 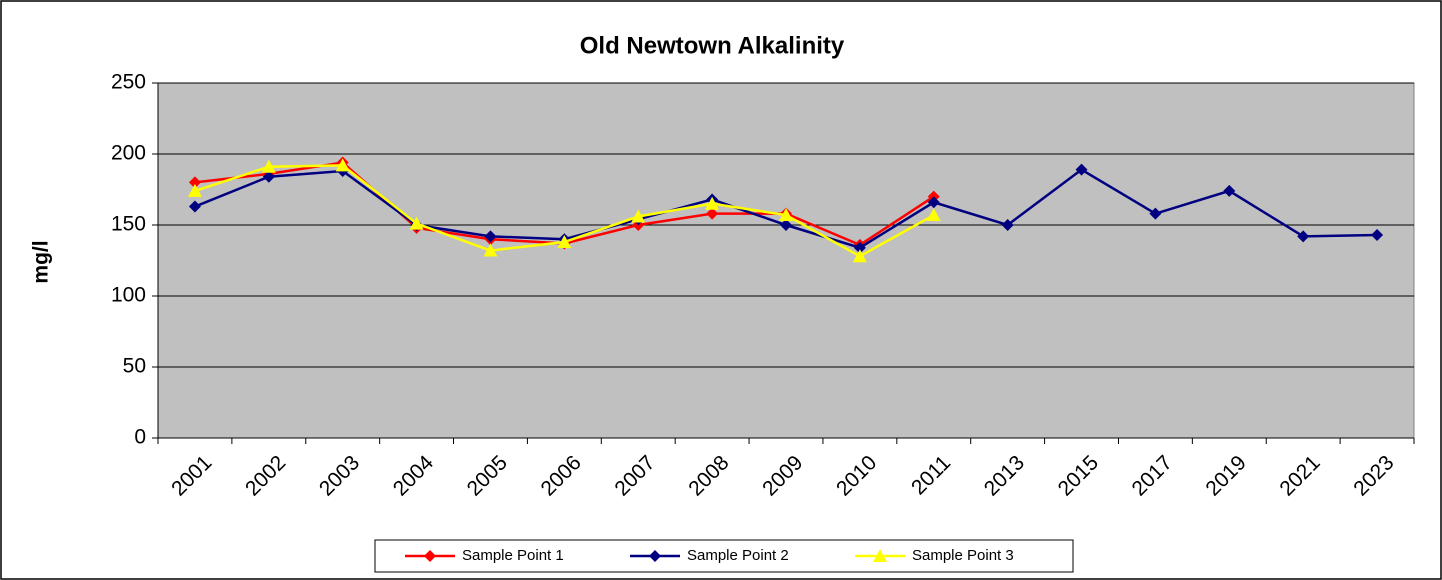 I want to click on legend, so click(x=724, y=556).